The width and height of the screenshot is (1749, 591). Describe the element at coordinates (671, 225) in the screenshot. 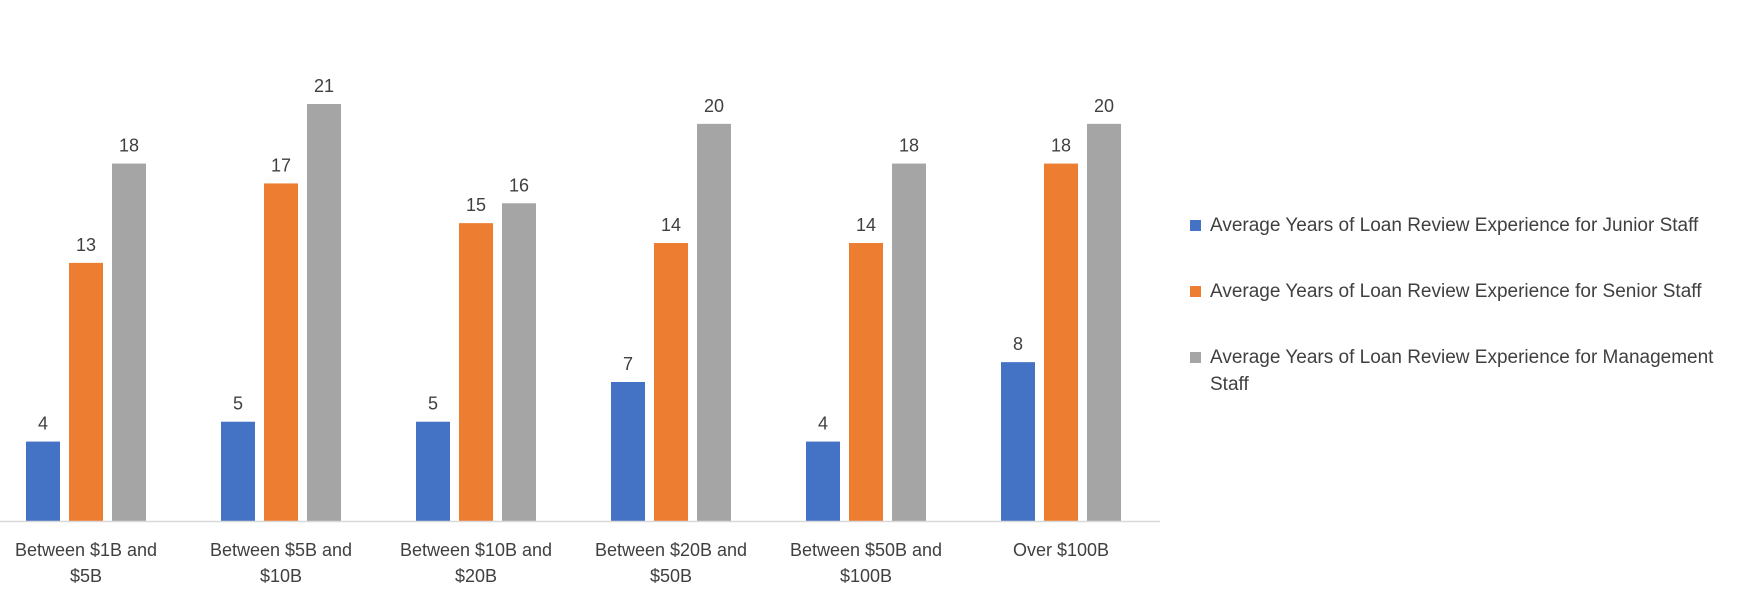

I see `data-label-s1-c3: 14` at that location.